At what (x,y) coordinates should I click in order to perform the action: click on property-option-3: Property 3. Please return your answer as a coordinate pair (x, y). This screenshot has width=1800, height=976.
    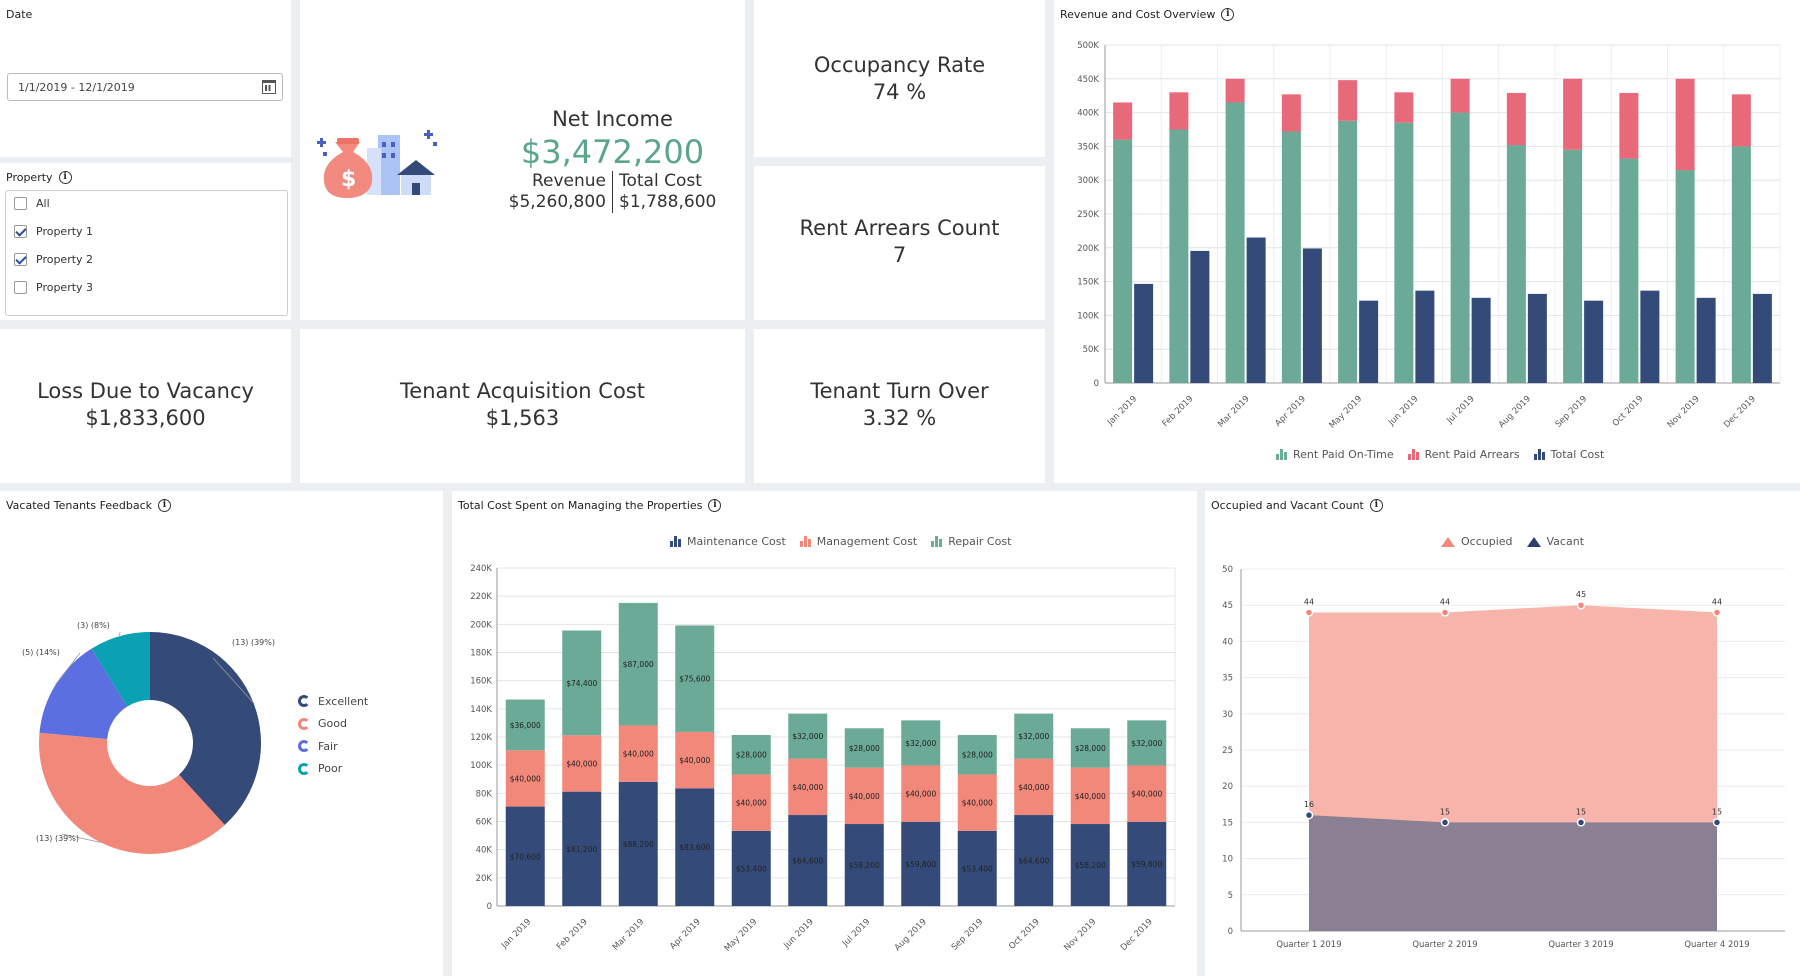
    Looking at the image, I should click on (53, 287).